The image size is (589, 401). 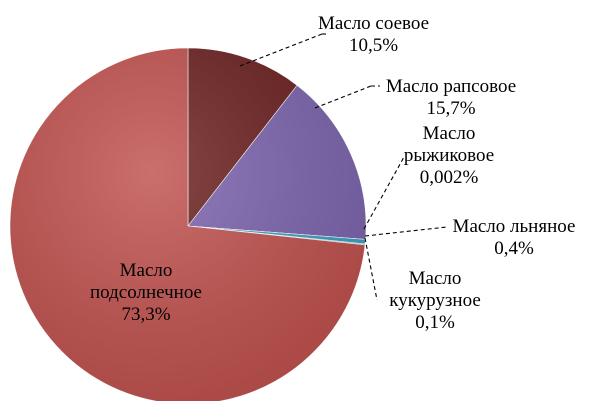 I want to click on slice-label-flax: Масло льняное 0,4%, so click(x=514, y=238).